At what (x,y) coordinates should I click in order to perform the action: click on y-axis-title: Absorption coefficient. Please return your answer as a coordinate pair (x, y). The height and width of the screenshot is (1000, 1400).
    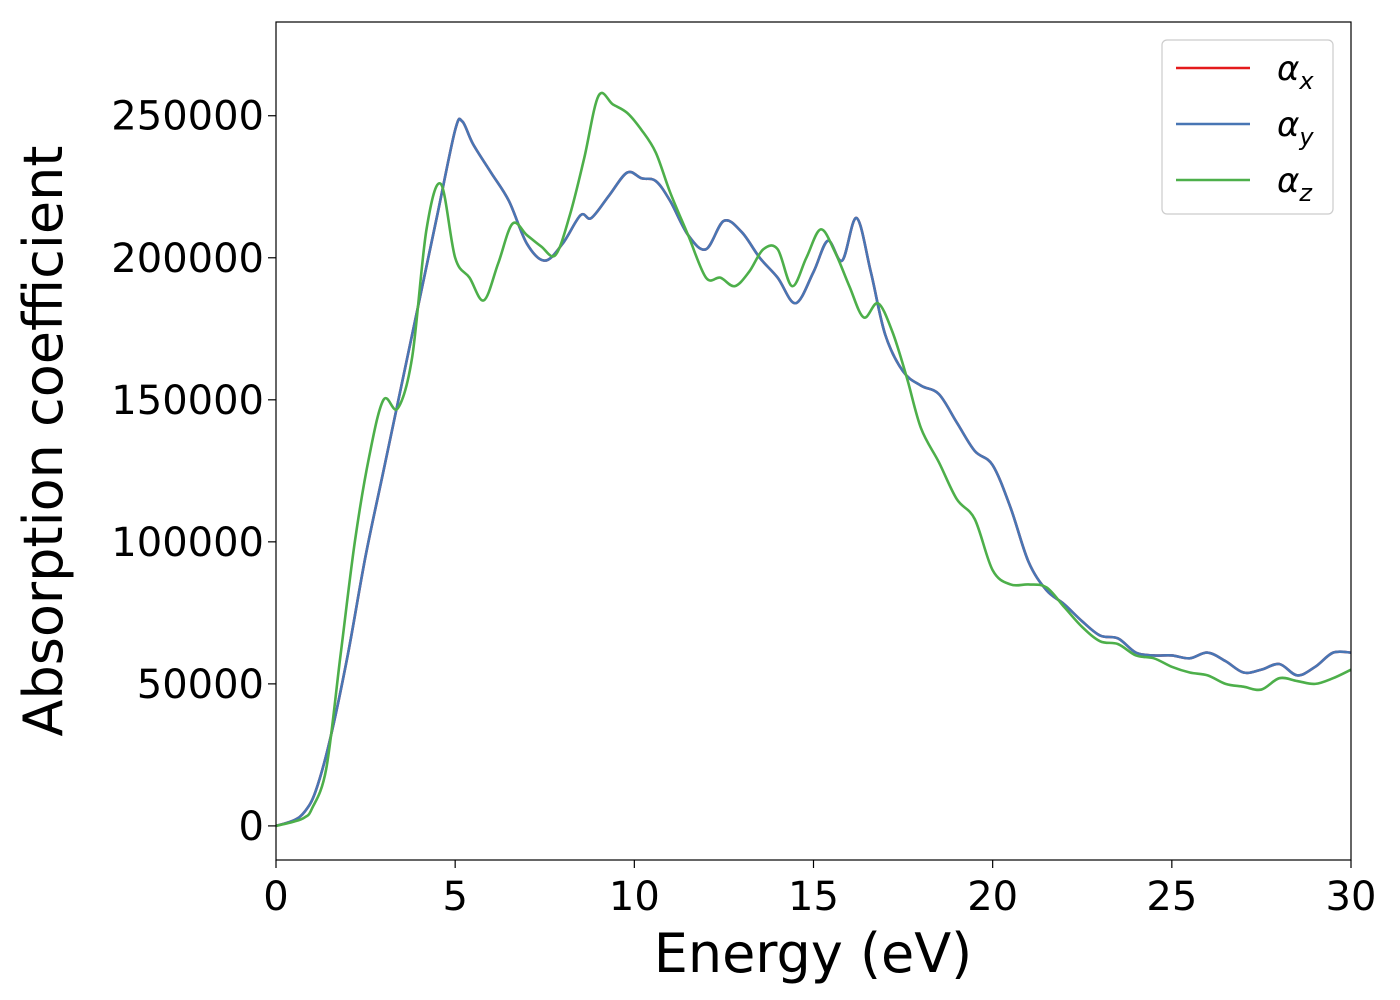
    Looking at the image, I should click on (43, 441).